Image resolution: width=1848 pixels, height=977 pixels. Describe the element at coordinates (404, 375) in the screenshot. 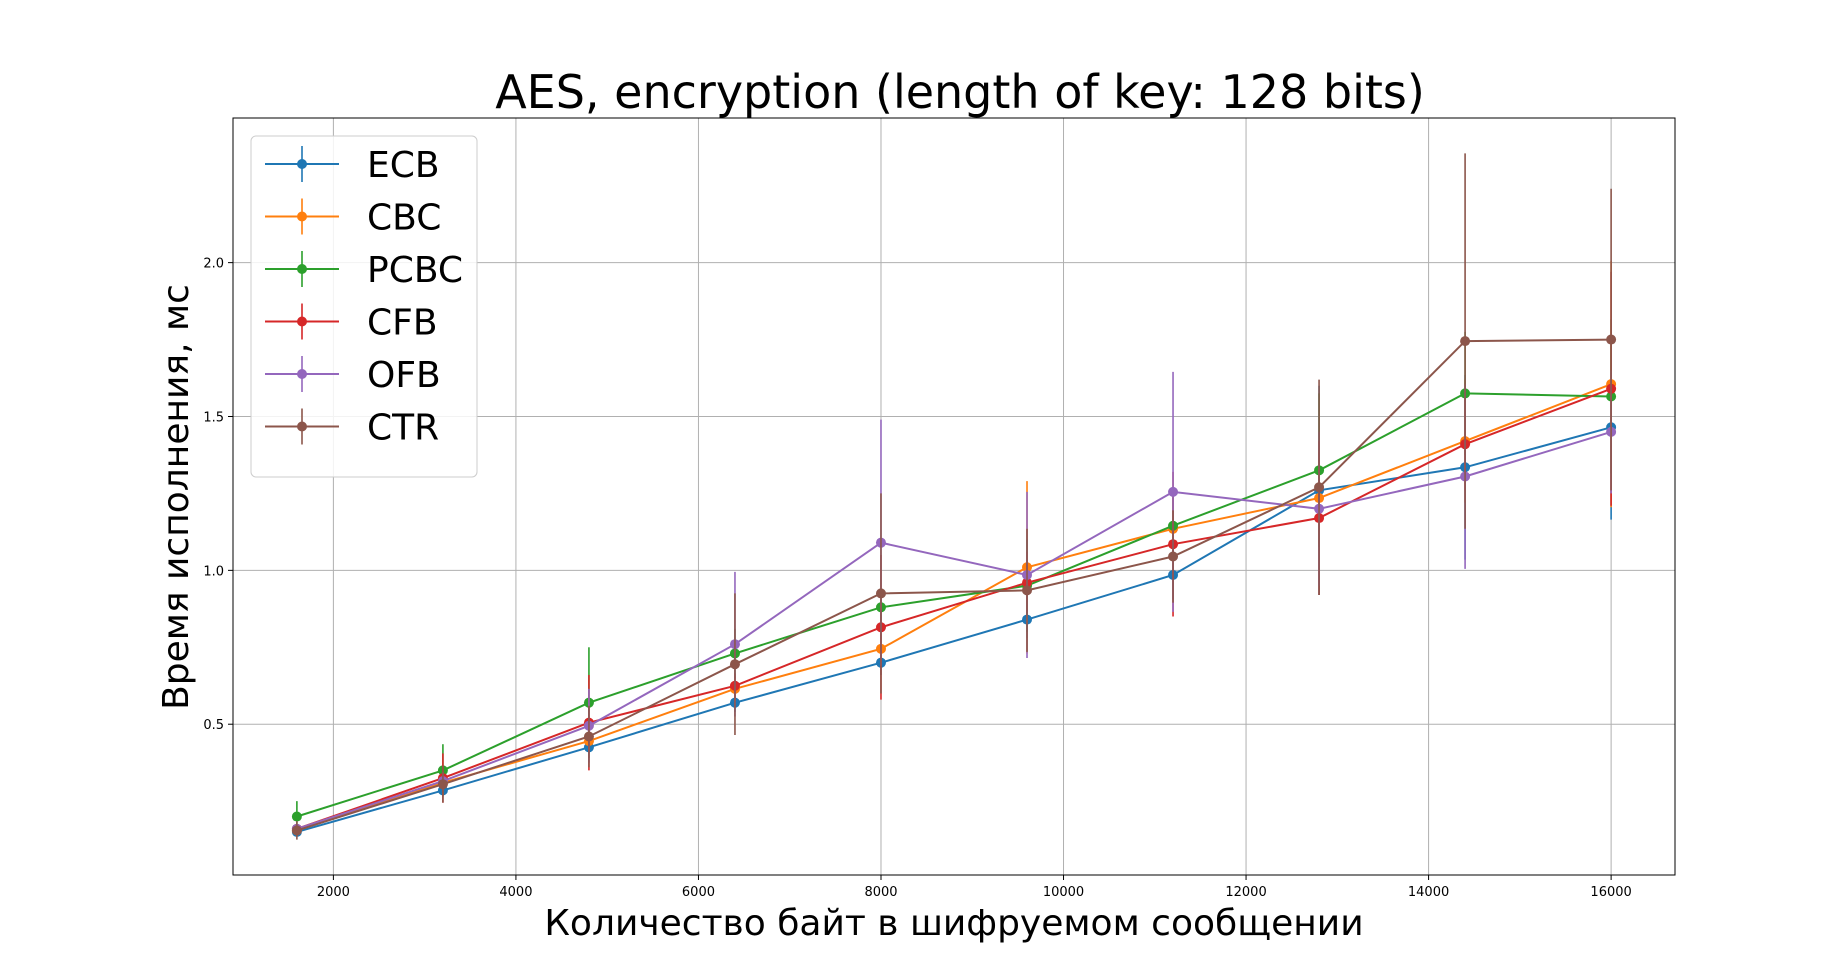

I see `legend-label-ofb: OFB` at that location.